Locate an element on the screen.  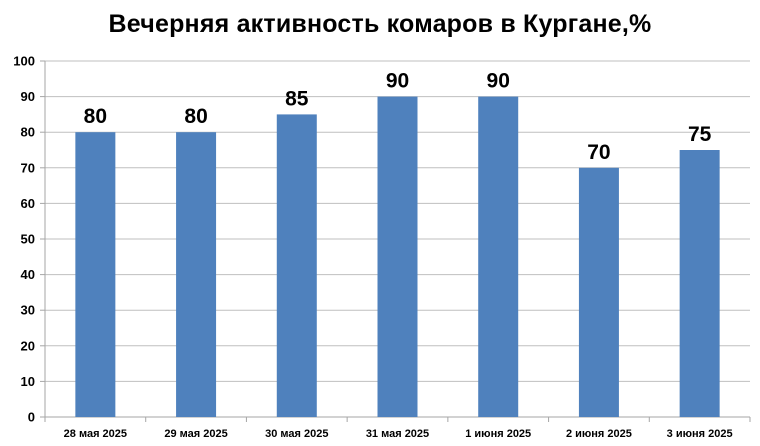
x-tick-label: 30 мая 2025 is located at coordinates (296, 434).